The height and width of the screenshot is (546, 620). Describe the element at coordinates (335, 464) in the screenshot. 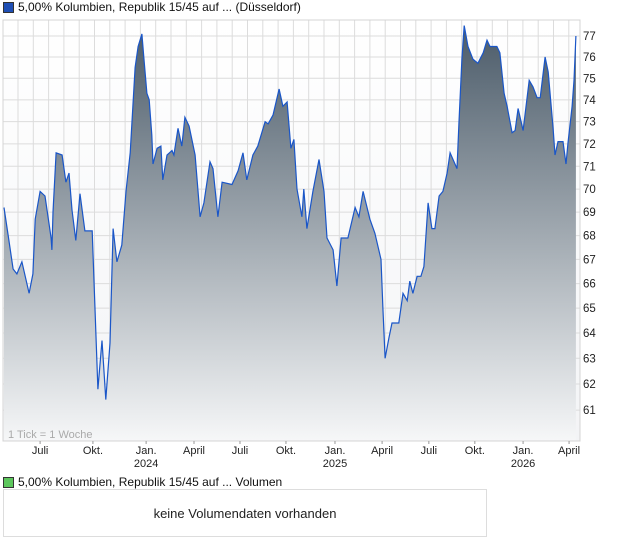

I see `x-tick-year: 2025` at that location.